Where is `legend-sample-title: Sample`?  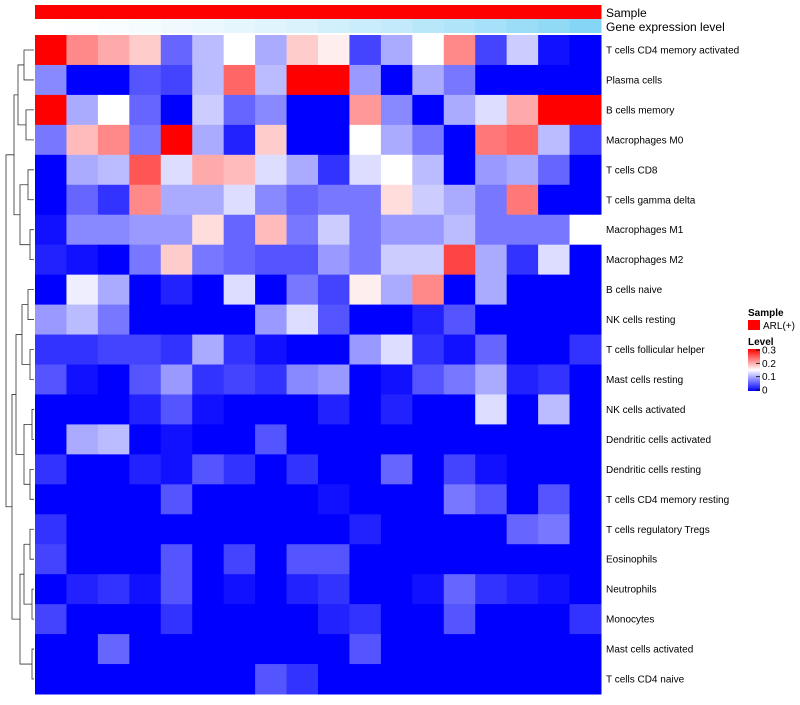 legend-sample-title: Sample is located at coordinates (766, 313).